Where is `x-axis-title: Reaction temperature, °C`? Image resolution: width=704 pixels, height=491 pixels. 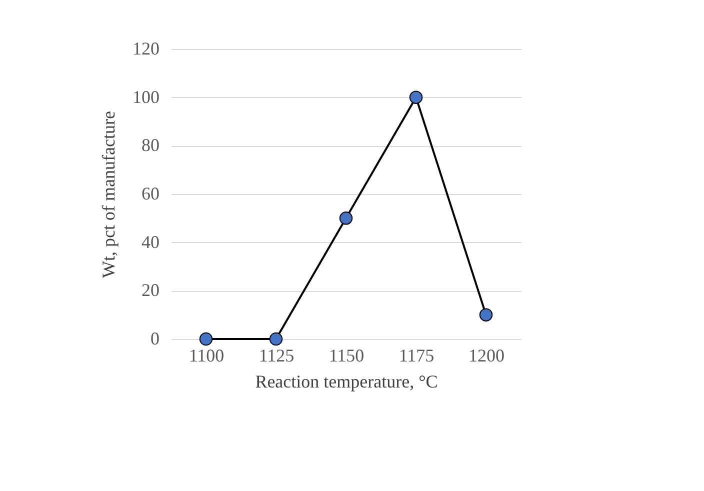
x-axis-title: Reaction temperature, °C is located at coordinates (346, 382).